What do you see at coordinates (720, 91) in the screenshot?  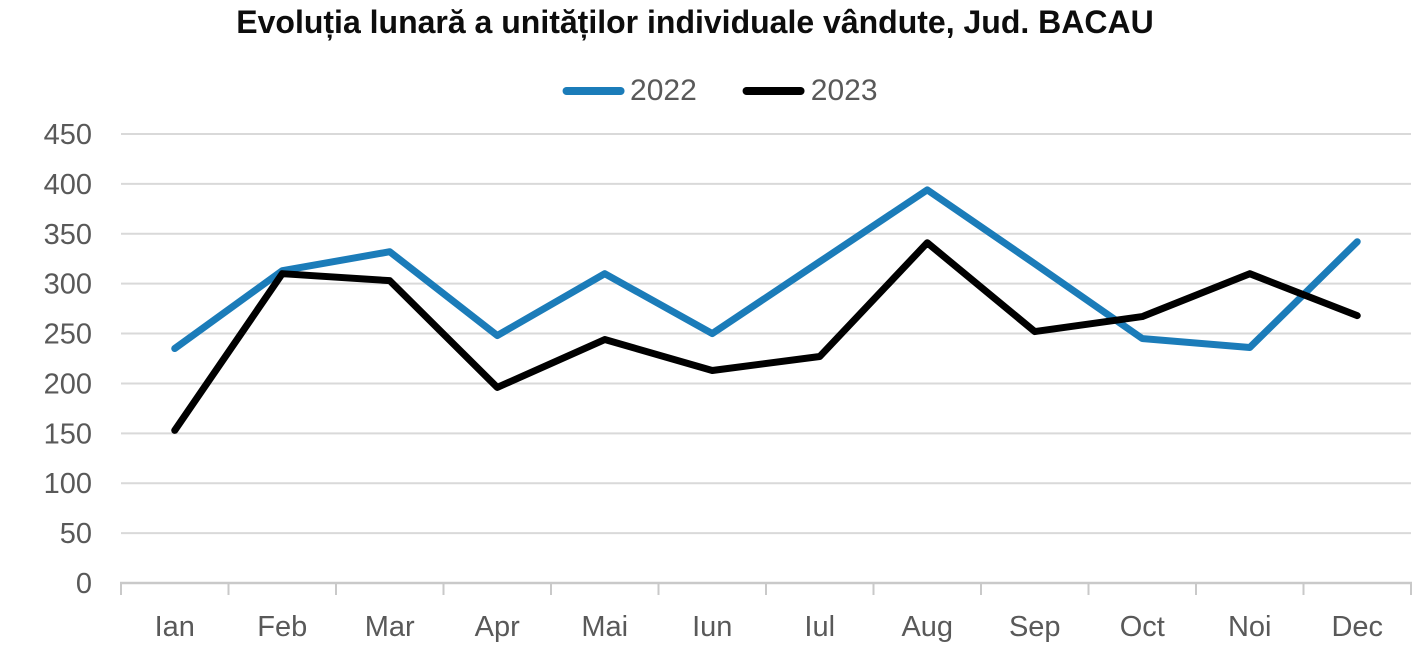 I see `legend: 2022 2023` at bounding box center [720, 91].